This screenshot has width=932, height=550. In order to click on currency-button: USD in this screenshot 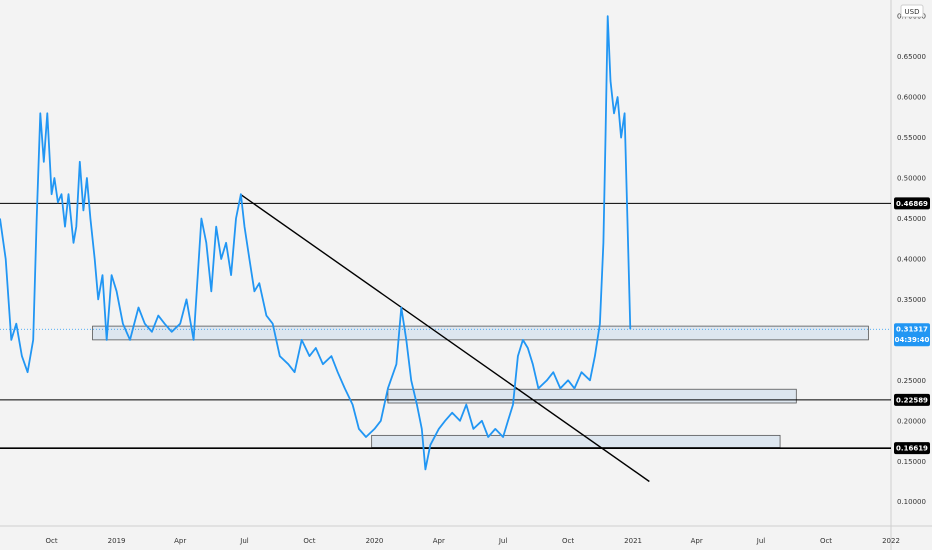, I will do `click(912, 11)`.